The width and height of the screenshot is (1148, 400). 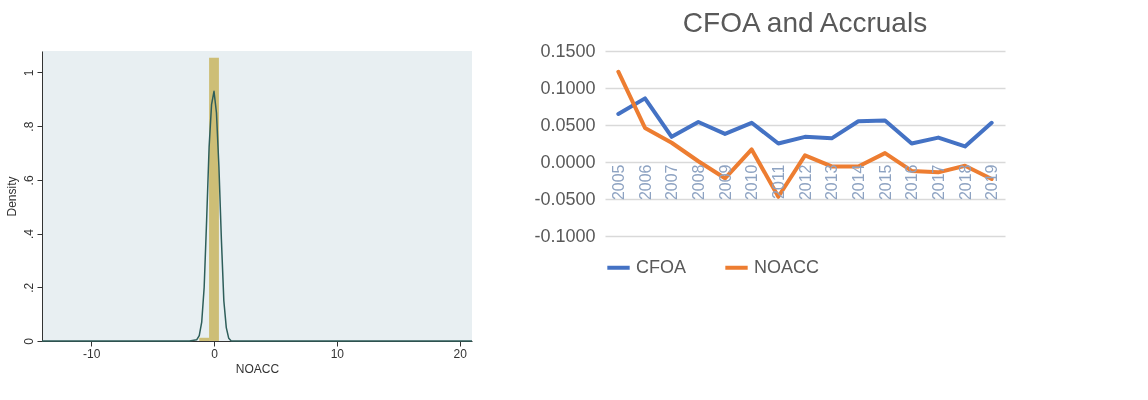 What do you see at coordinates (11, 196) in the screenshot?
I see `y-axis-title: Density` at bounding box center [11, 196].